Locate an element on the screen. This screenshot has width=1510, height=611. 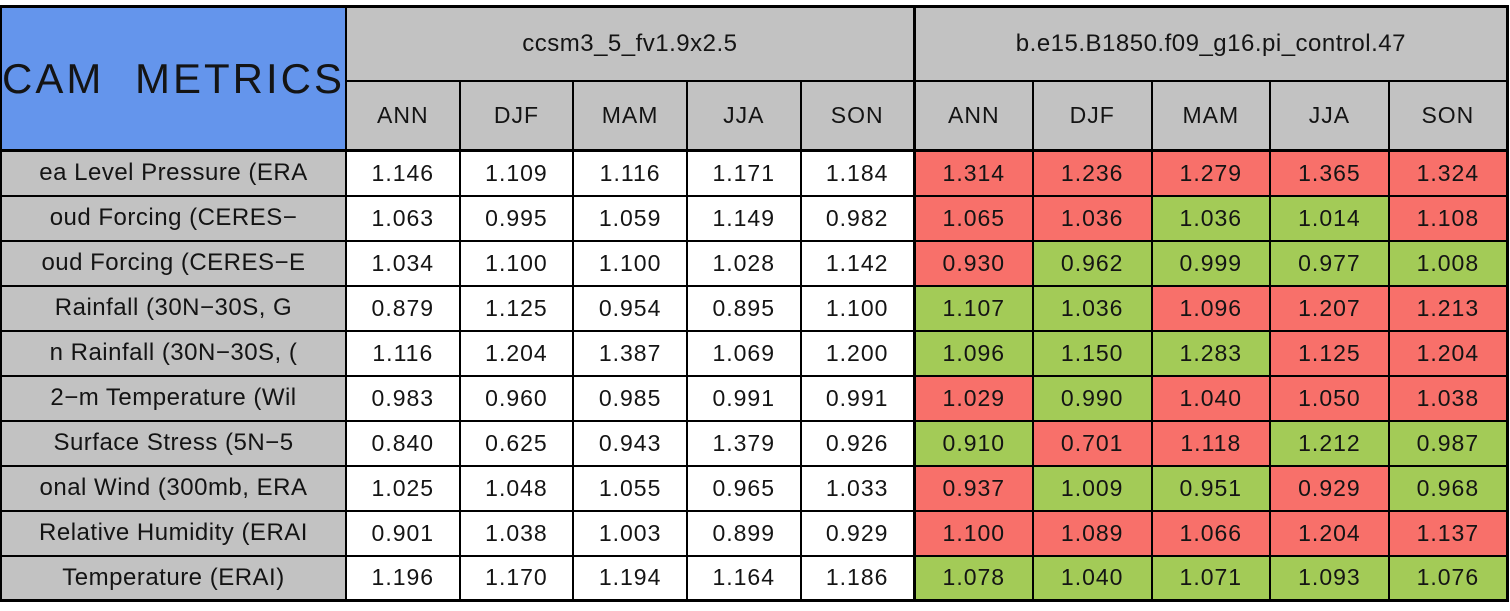
metric-value-comparison: 1.108 is located at coordinates (1448, 218).